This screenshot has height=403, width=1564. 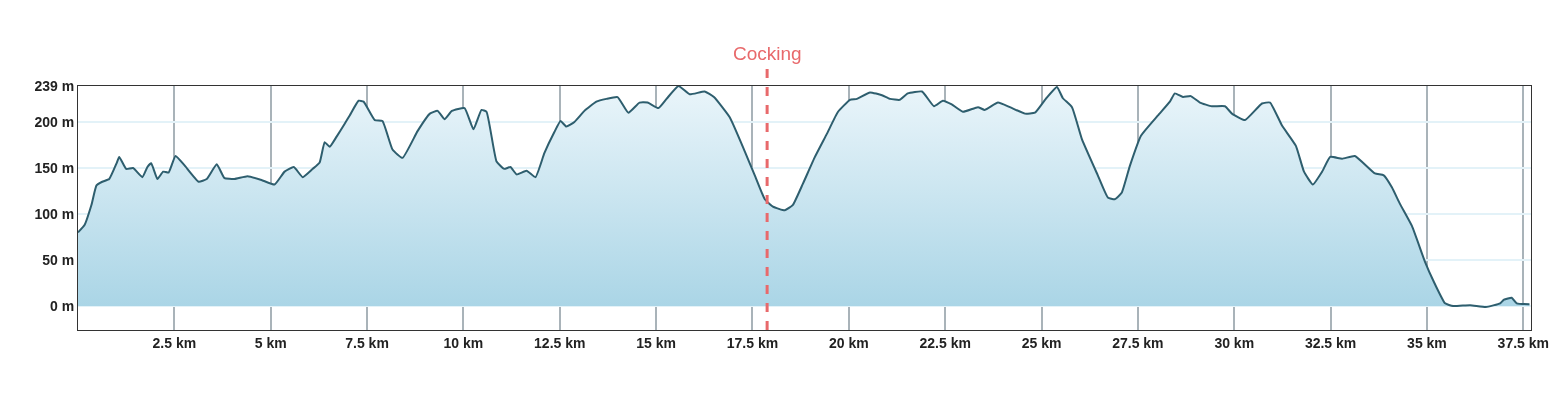 I want to click on x-tick-label: 12.5 km, so click(x=560, y=342).